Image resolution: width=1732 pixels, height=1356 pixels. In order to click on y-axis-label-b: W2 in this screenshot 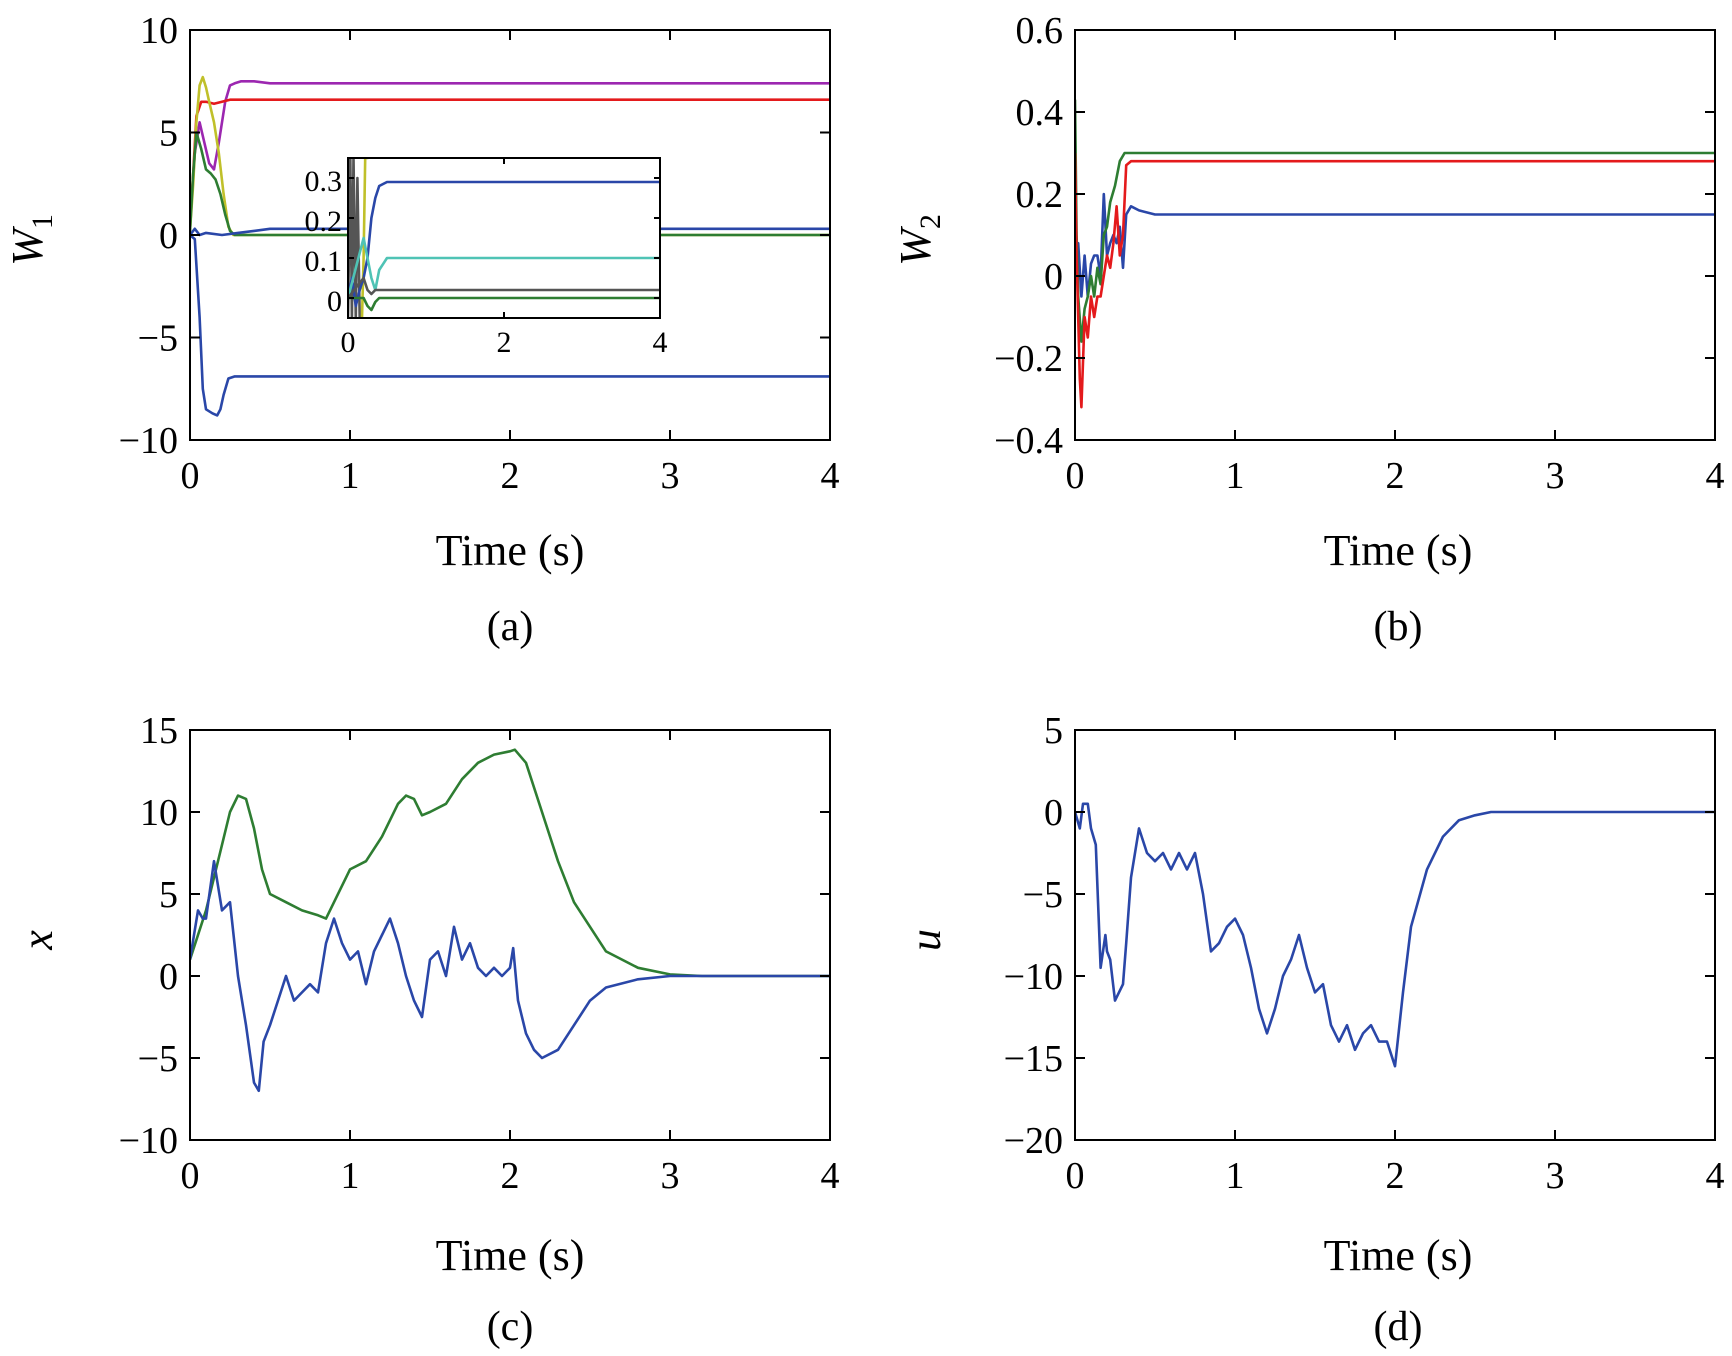, I will do `click(919, 240)`.